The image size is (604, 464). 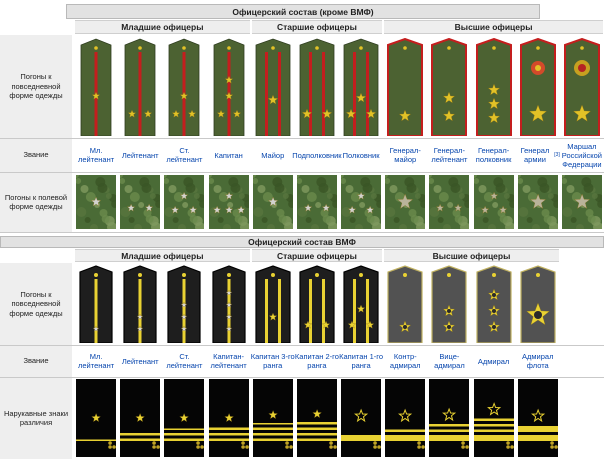 I want to click on rank-name: Генерал-лейтенант, so click(x=449, y=155).